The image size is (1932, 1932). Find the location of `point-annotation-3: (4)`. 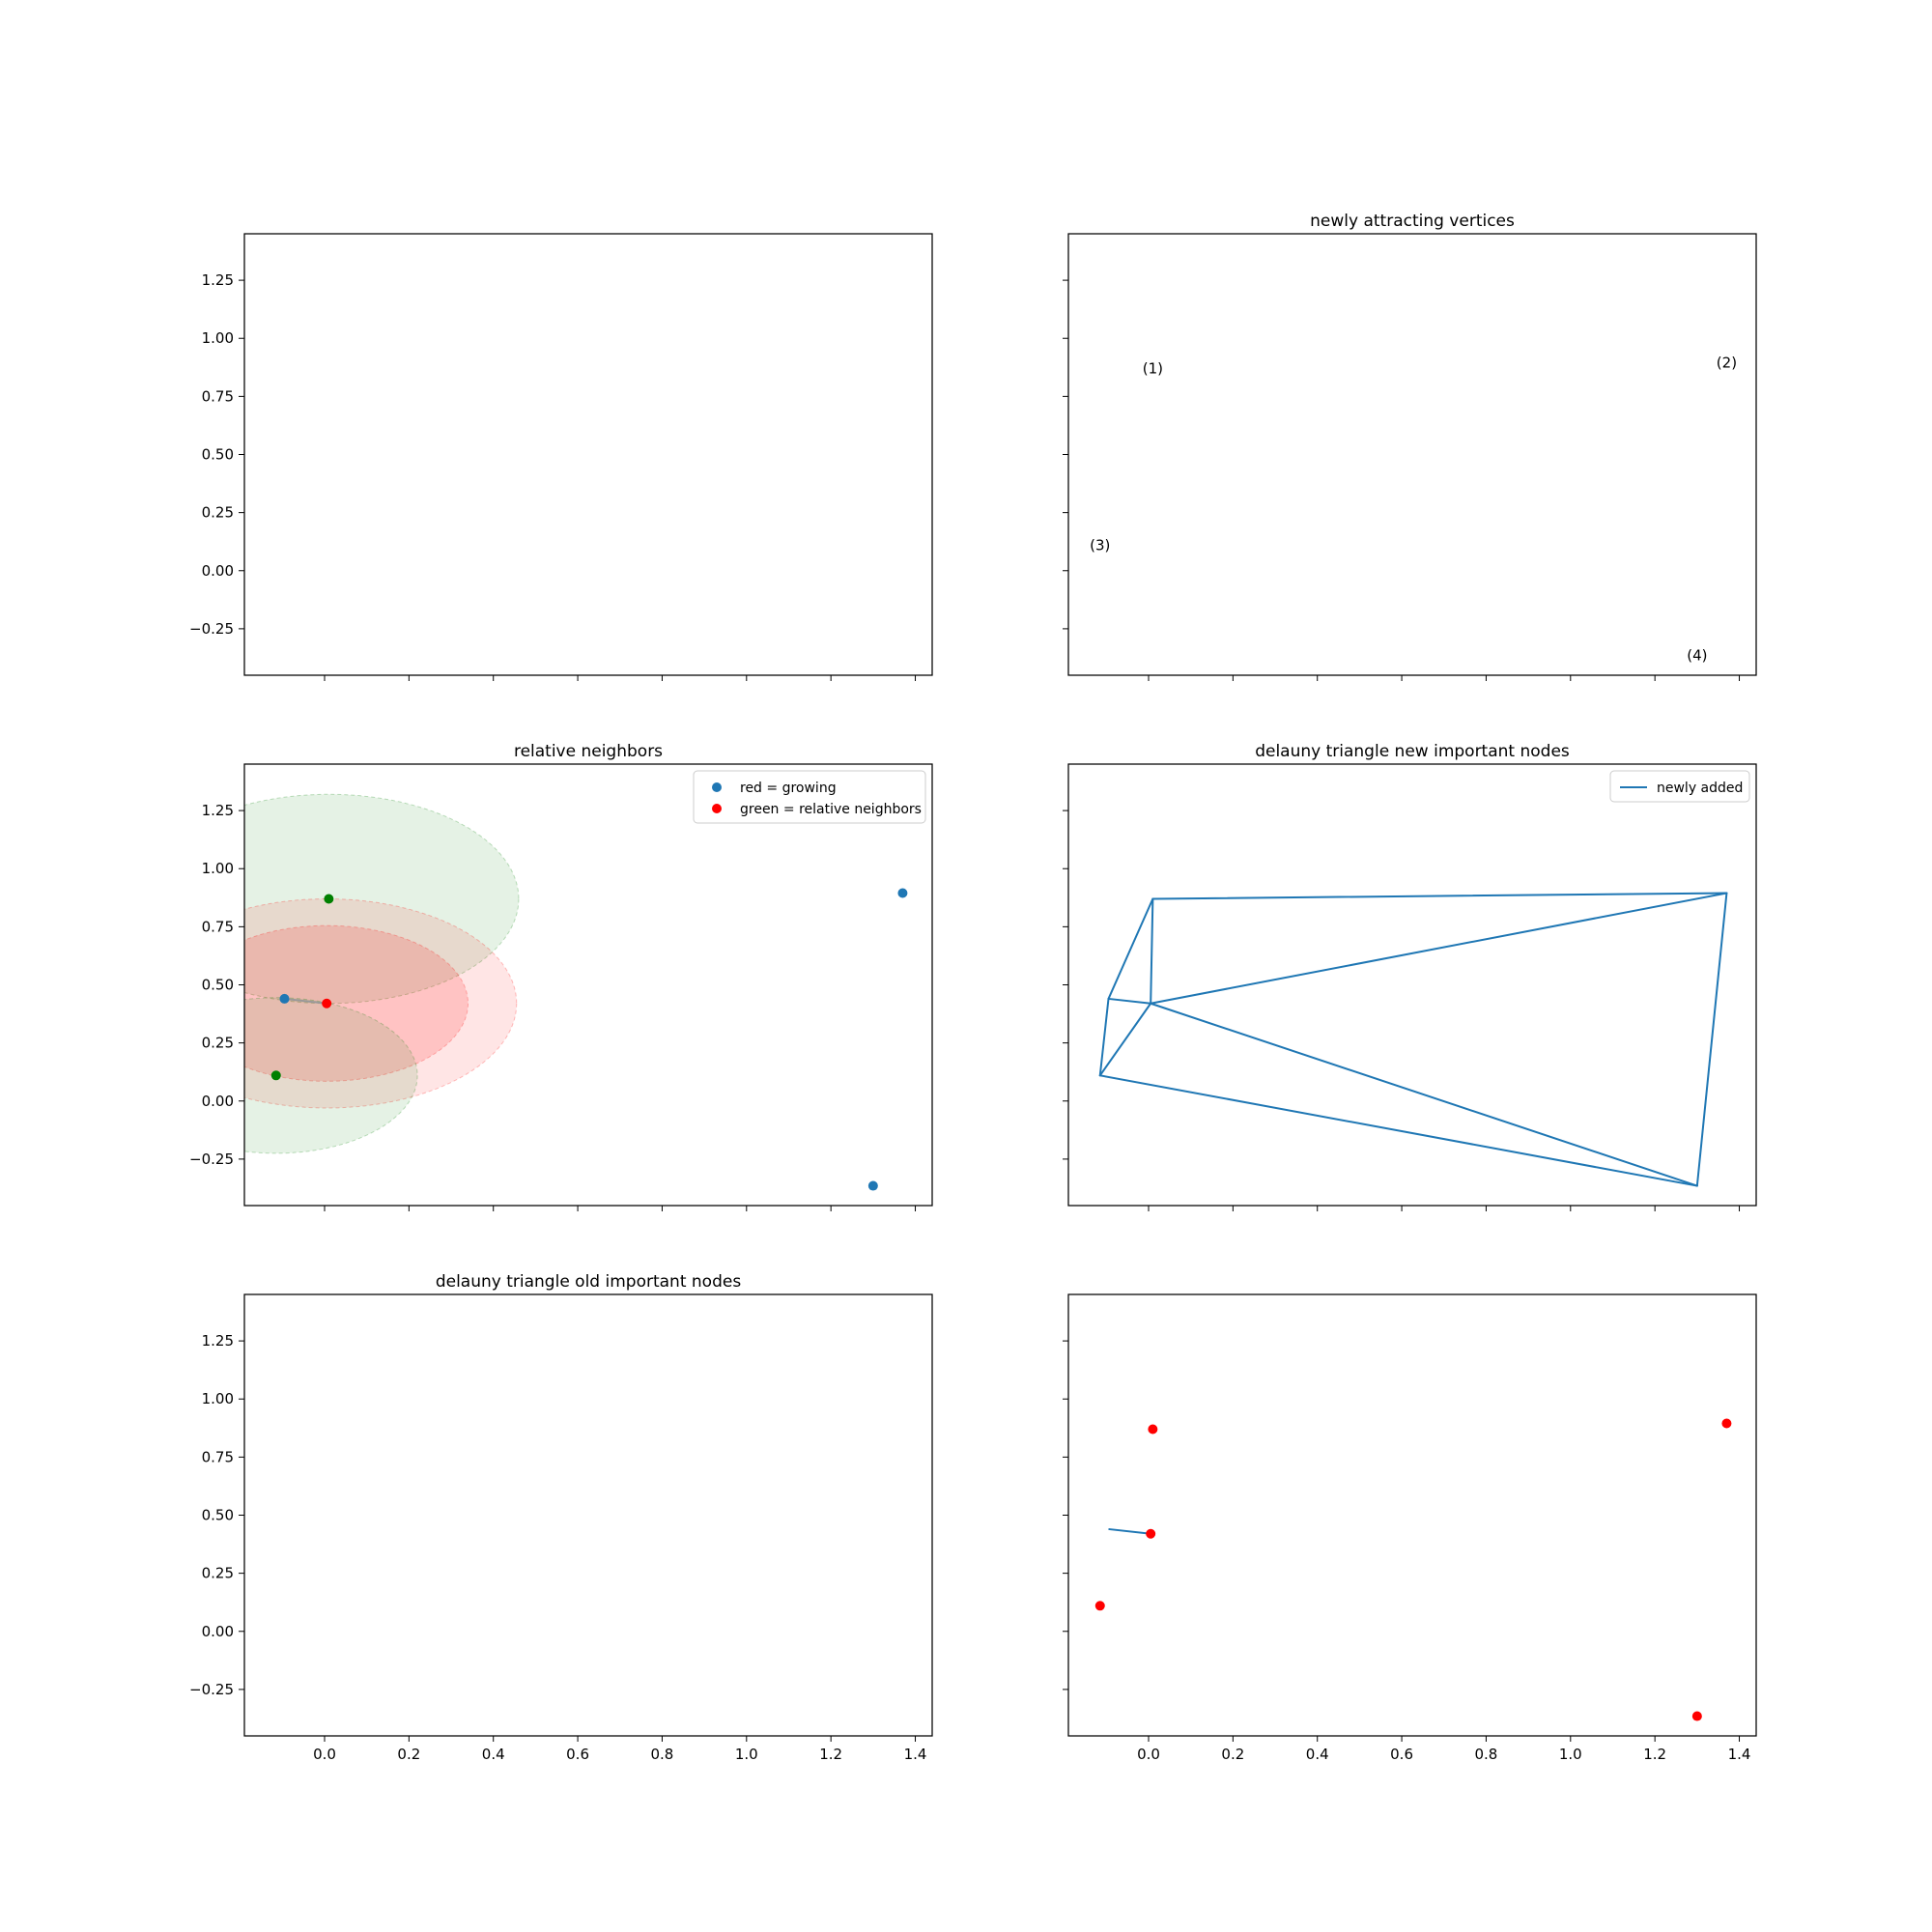

point-annotation-3: (4) is located at coordinates (1697, 656).